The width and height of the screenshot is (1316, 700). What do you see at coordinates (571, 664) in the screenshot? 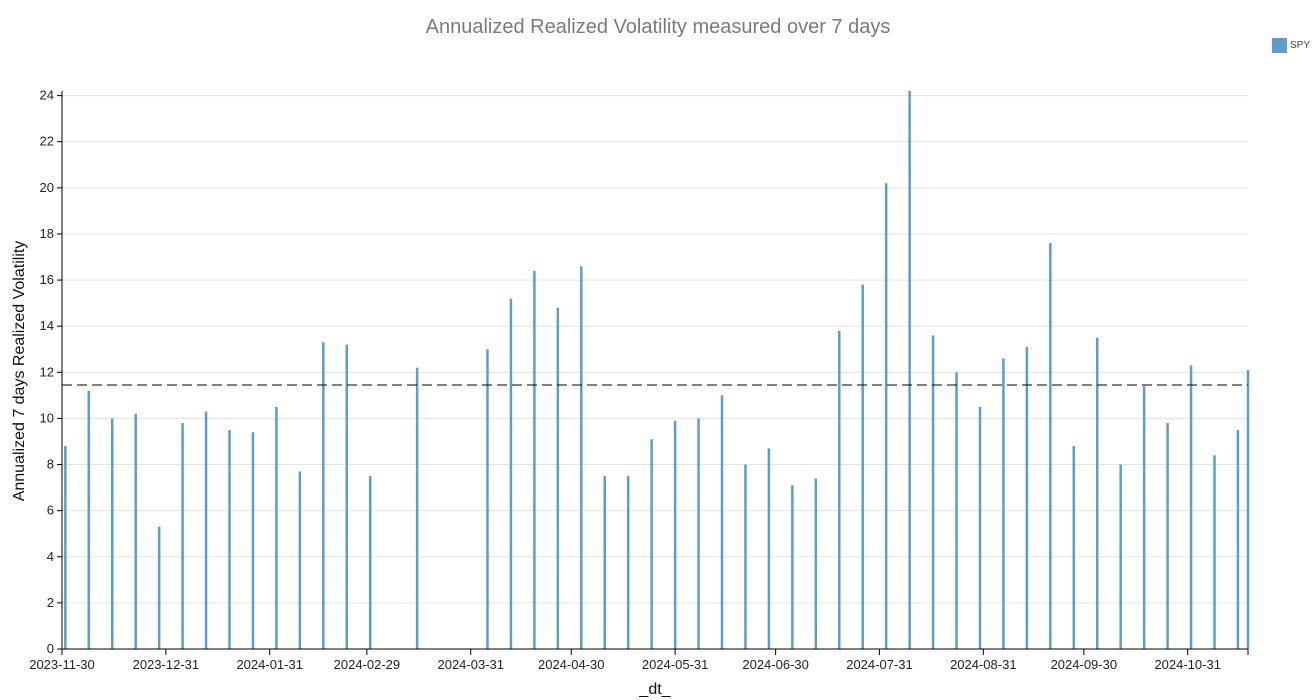
I see `x-tick-label: 2024-04-30` at bounding box center [571, 664].